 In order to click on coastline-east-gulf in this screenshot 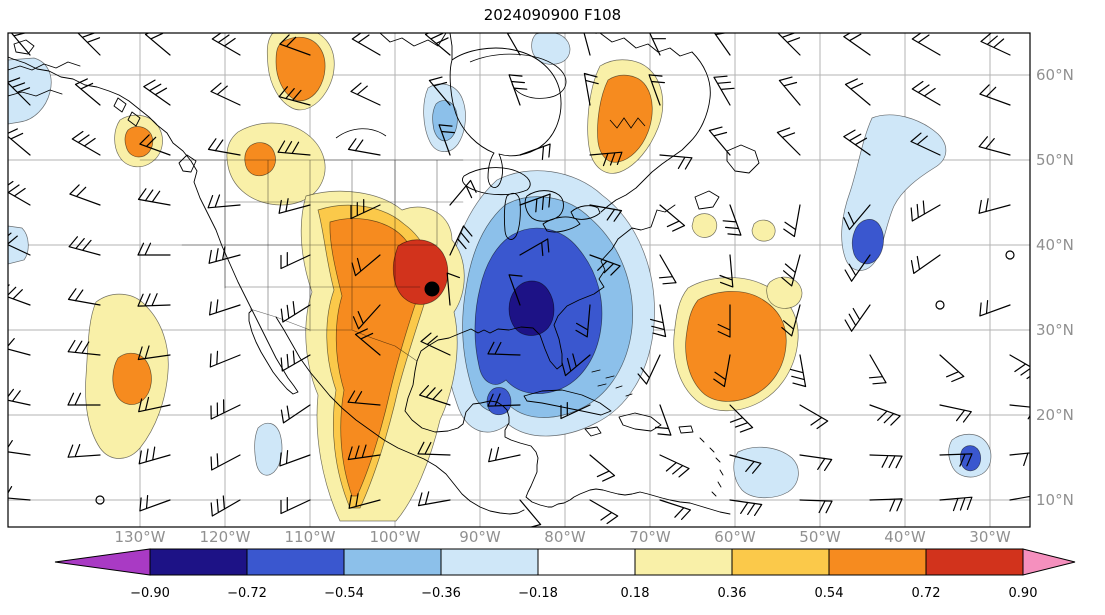, I will do `click(567, 359)`.